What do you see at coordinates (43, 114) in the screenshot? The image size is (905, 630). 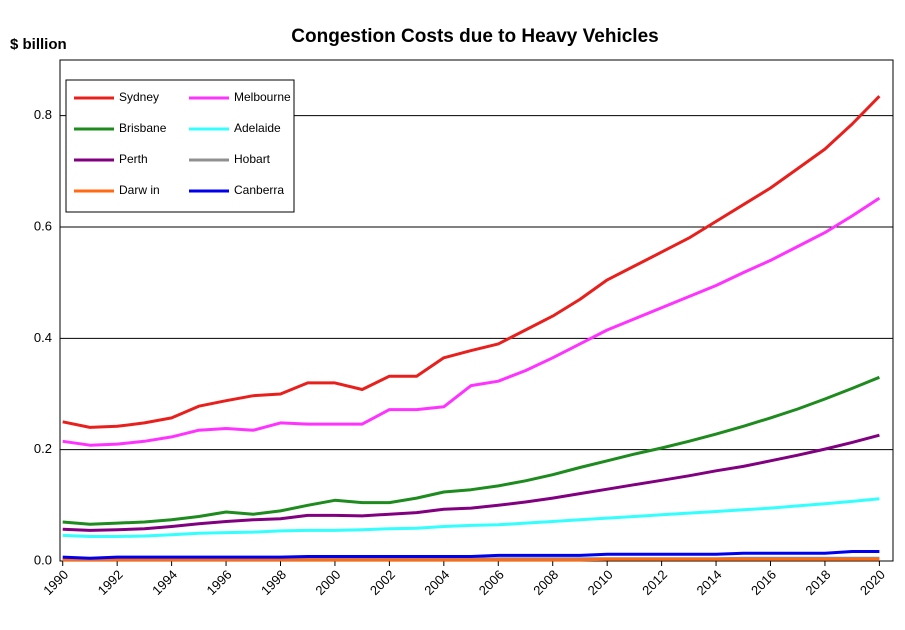 I see `y-tick-label: 0.8` at bounding box center [43, 114].